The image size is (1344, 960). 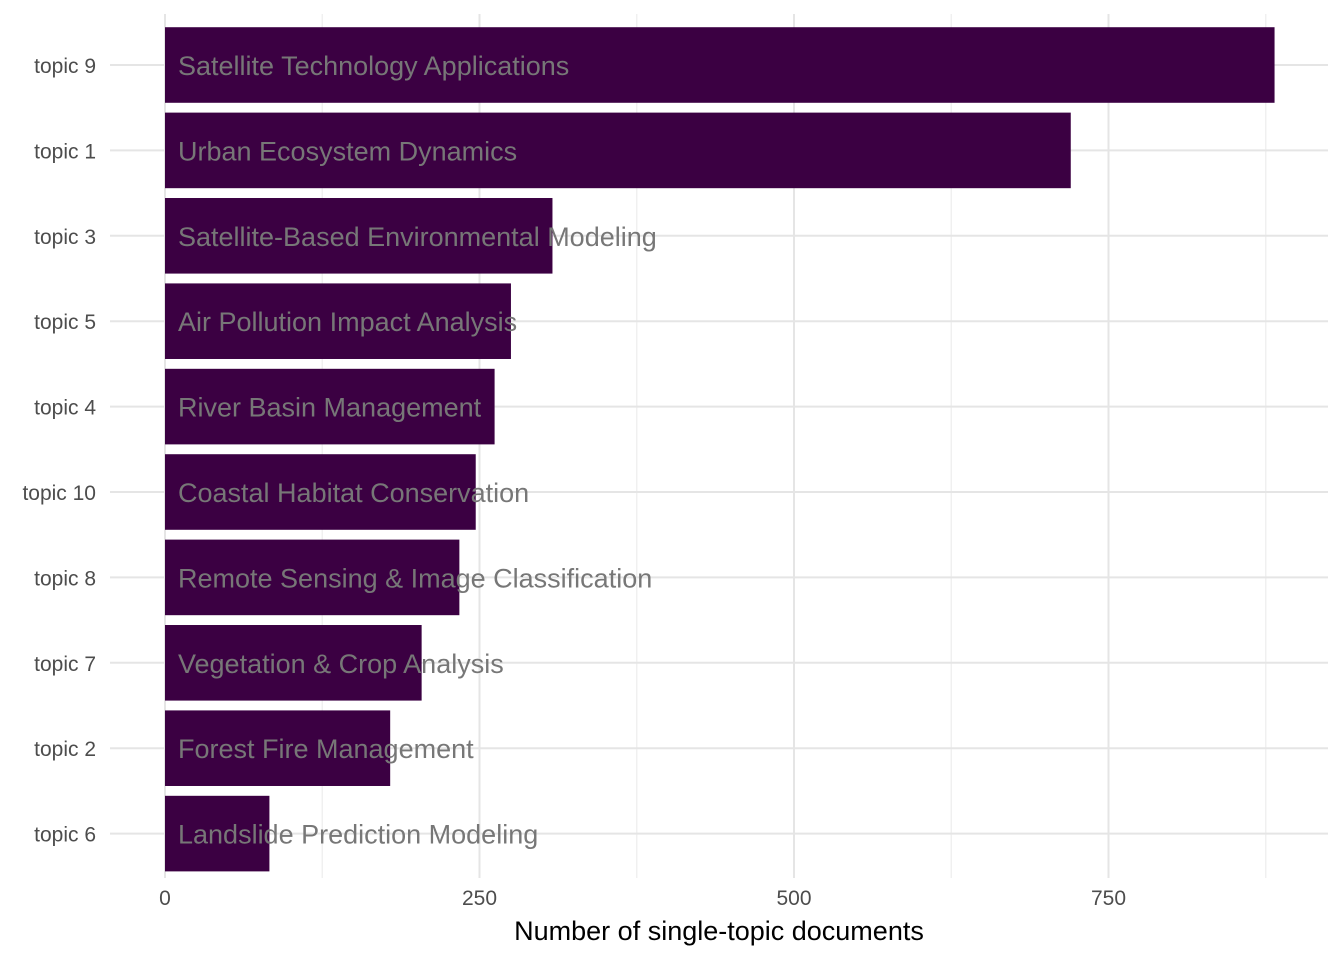 What do you see at coordinates (1108, 898) in the screenshot?
I see `x-tick-label: 750` at bounding box center [1108, 898].